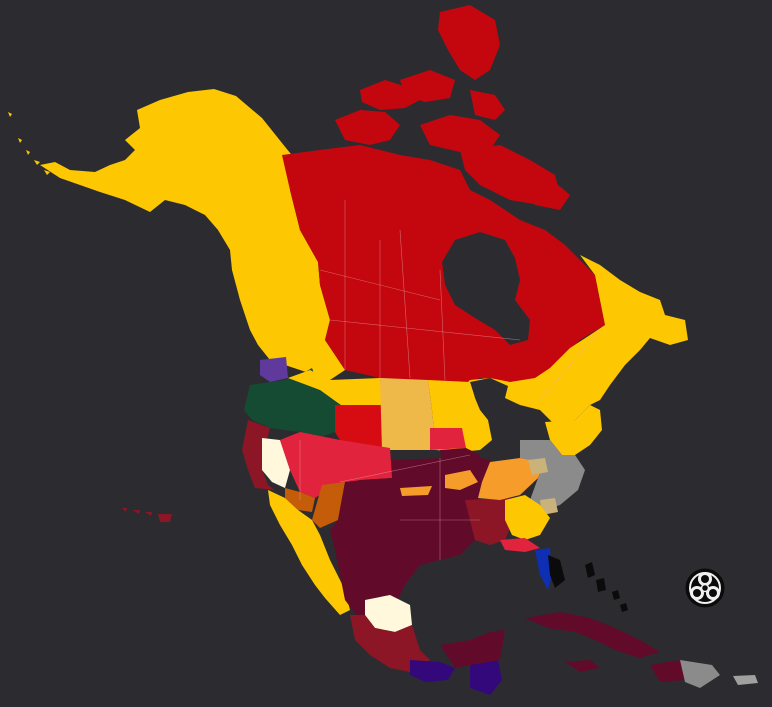 The image size is (772, 707). Describe the element at coordinates (390, 643) in the screenshot. I see `region-mexico-south` at that location.